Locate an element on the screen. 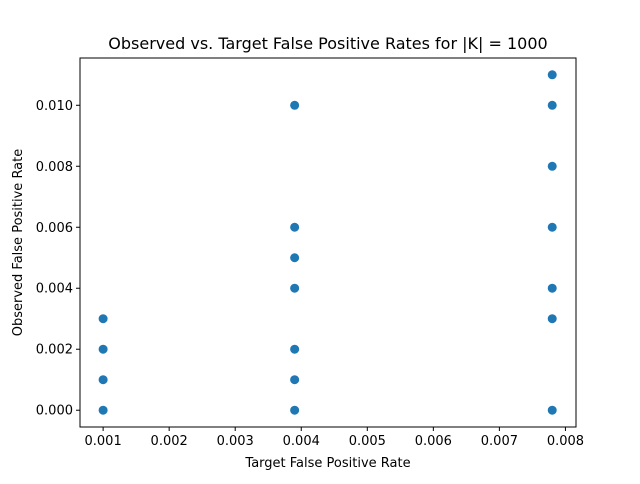  y-tick-label: 0.008 is located at coordinates (54, 167).